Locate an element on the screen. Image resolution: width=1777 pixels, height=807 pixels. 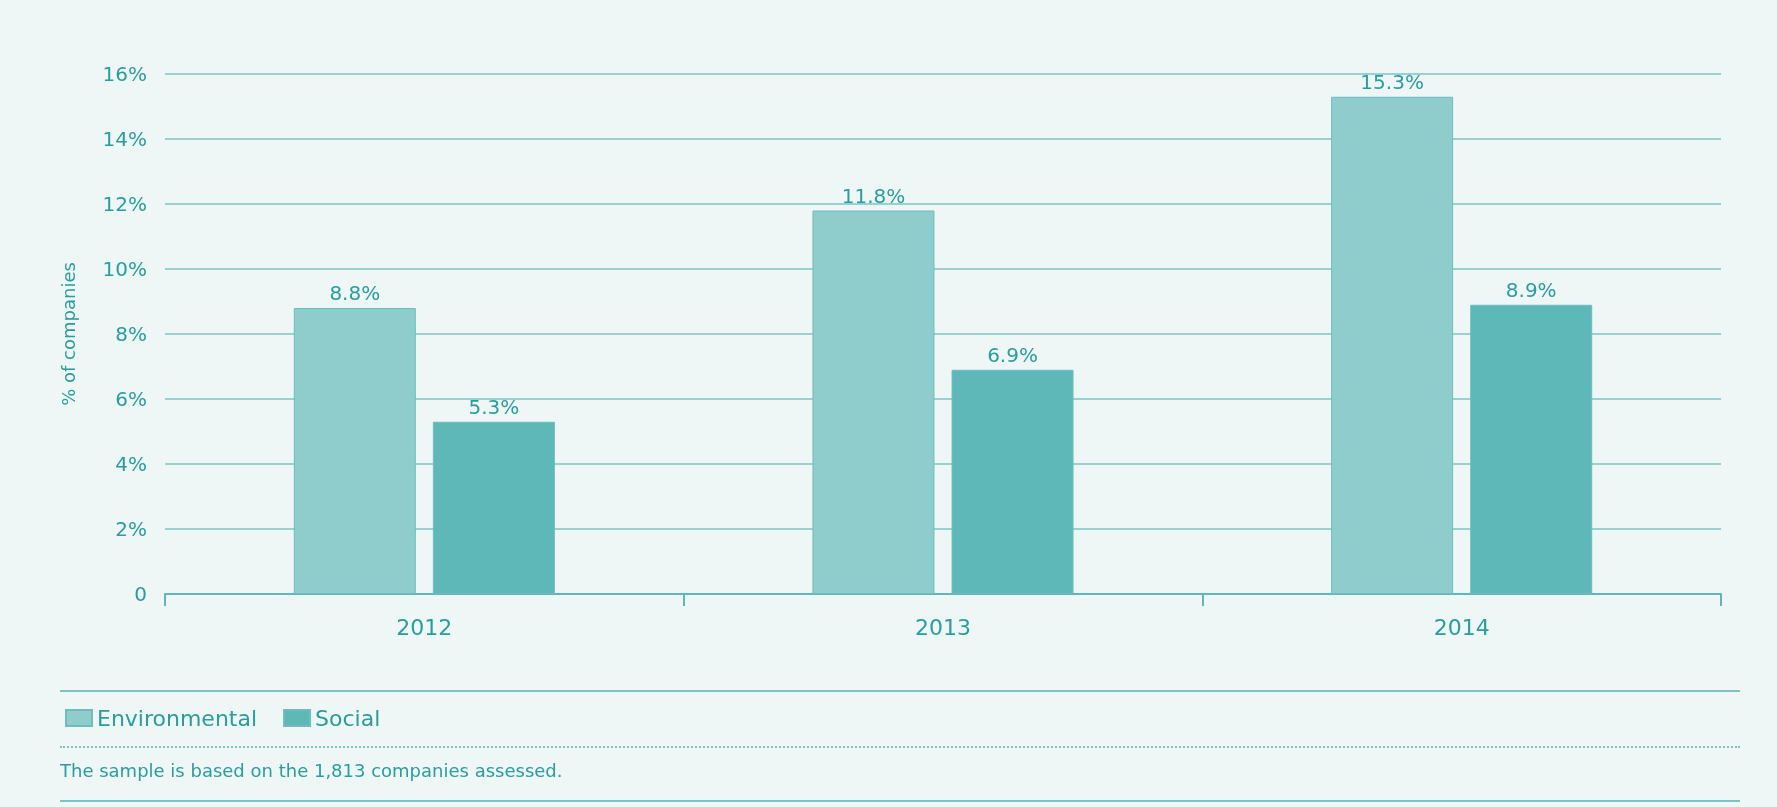
y-tick-label: 14% is located at coordinates (124, 139).